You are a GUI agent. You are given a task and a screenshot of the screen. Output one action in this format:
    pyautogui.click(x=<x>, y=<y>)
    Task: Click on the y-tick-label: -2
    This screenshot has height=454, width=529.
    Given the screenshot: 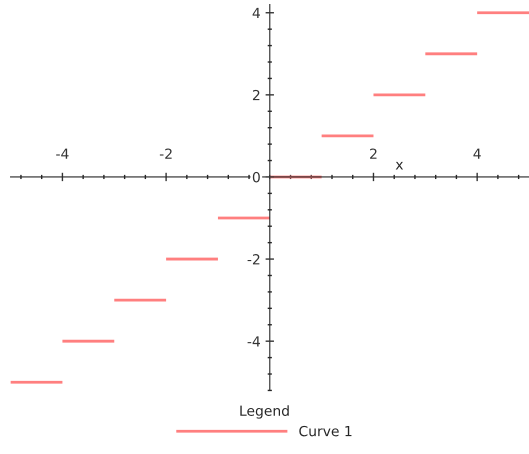 What is the action you would take?
    pyautogui.click(x=254, y=259)
    